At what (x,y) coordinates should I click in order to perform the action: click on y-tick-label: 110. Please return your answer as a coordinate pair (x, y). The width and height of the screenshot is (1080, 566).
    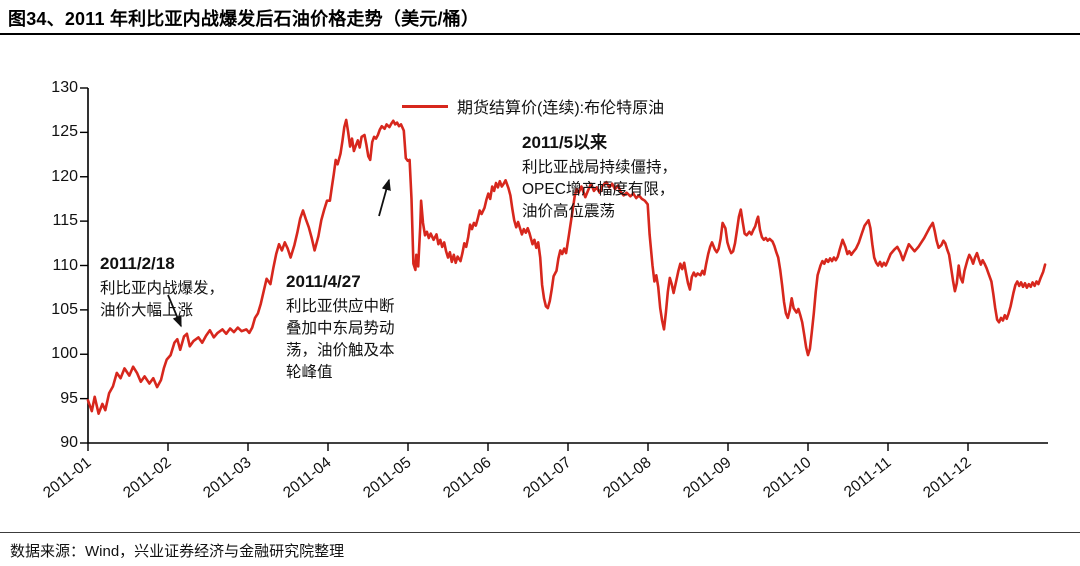
    Looking at the image, I should click on (65, 265).